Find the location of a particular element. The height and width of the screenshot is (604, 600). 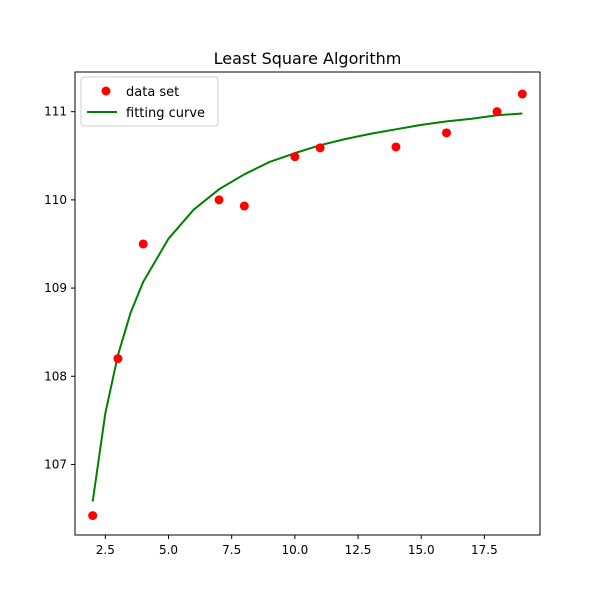

x-tick-label: 5.0 is located at coordinates (168, 550).